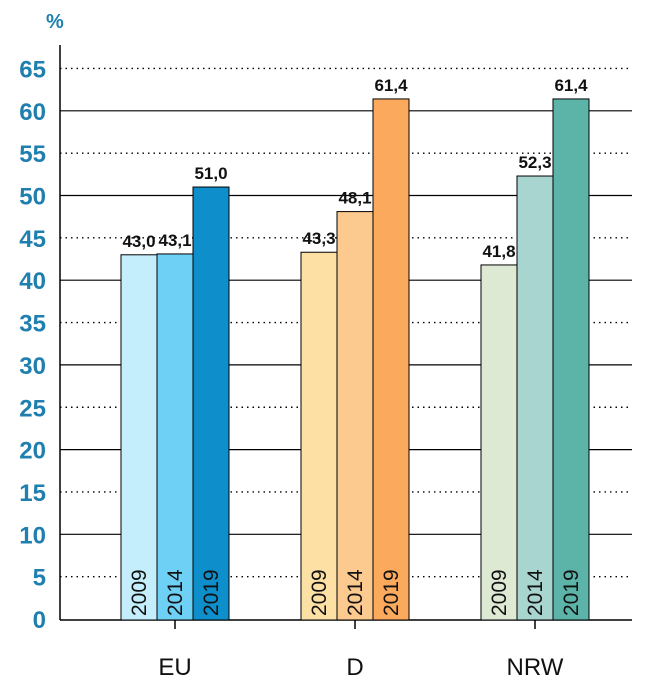 Image resolution: width=645 pixels, height=690 pixels. I want to click on category-label: D, so click(354, 667).